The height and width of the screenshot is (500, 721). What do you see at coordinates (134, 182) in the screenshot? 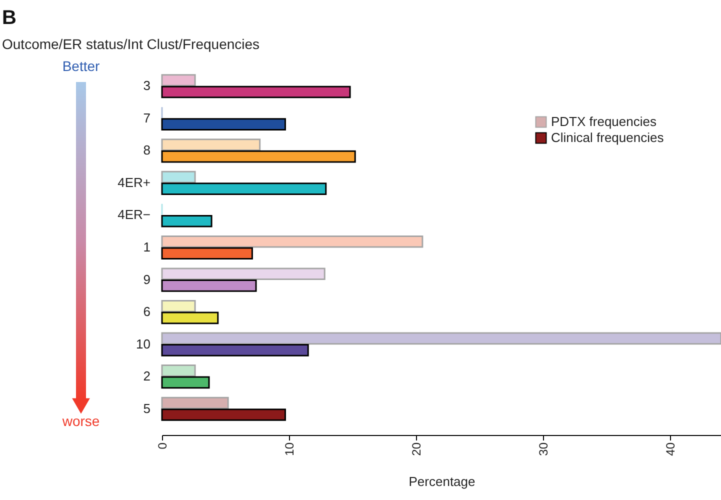
I see `y-tick-label: 4ER+` at bounding box center [134, 182].